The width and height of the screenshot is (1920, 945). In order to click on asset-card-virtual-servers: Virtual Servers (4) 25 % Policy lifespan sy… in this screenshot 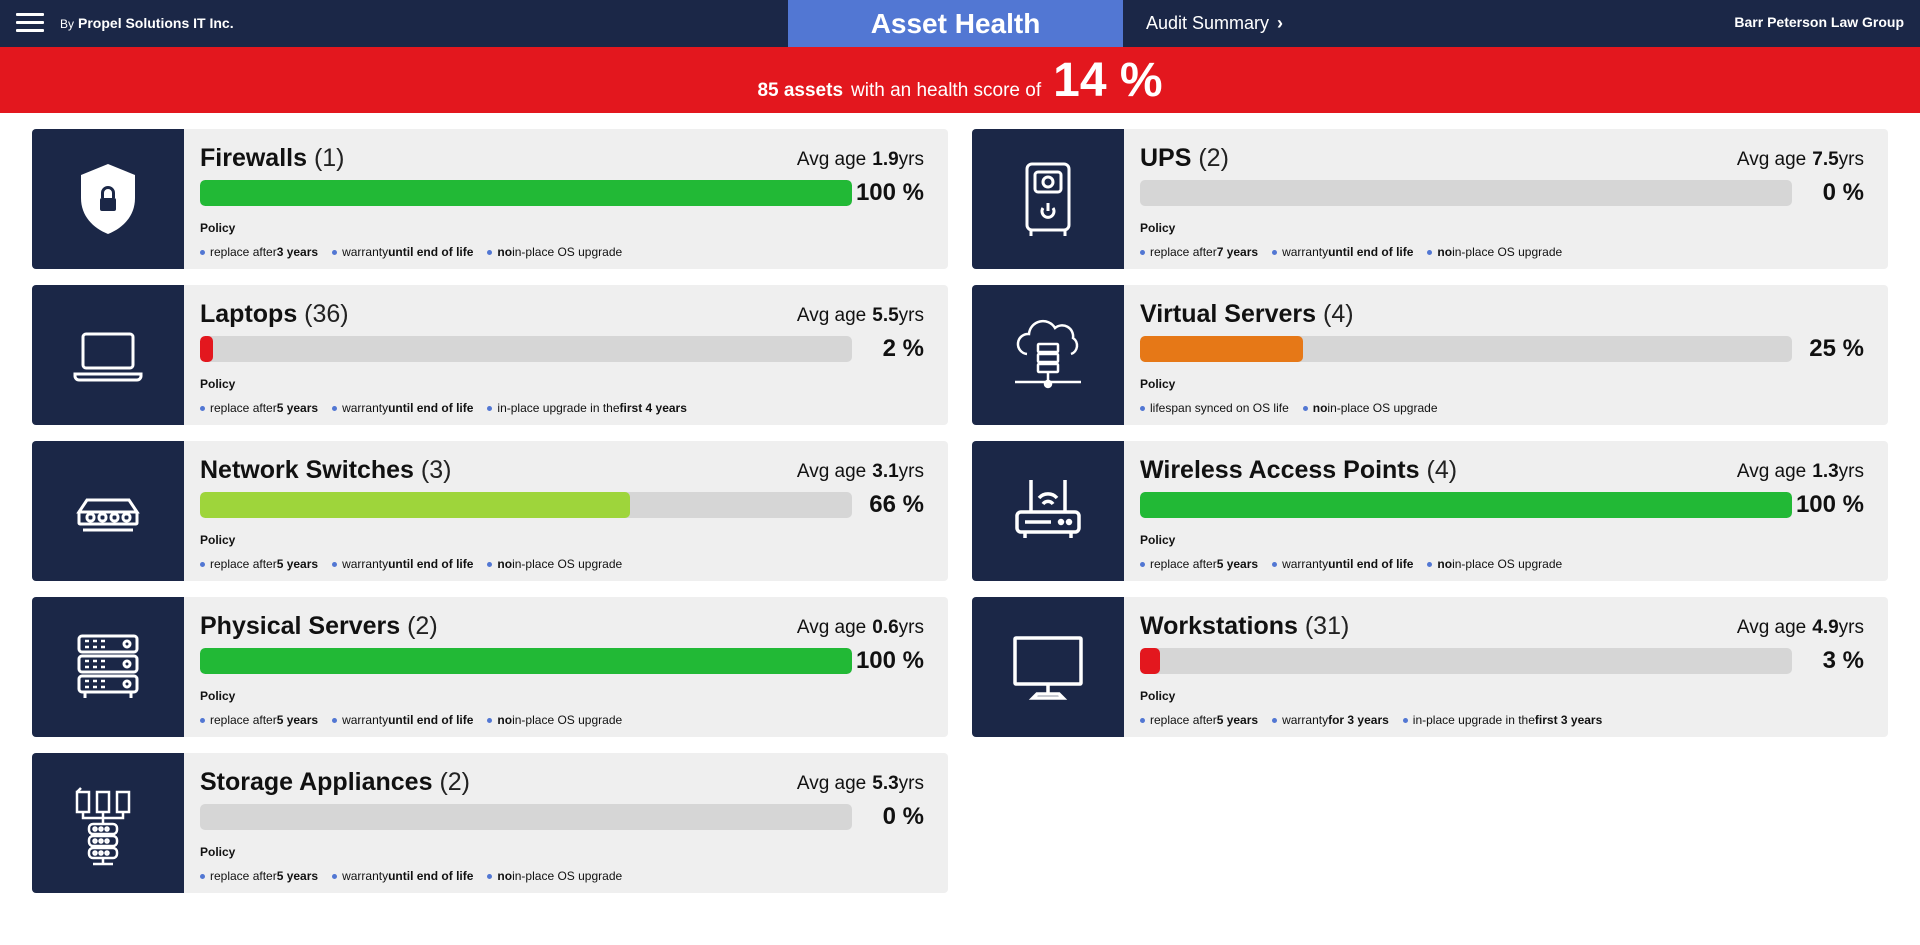, I will do `click(1430, 355)`.